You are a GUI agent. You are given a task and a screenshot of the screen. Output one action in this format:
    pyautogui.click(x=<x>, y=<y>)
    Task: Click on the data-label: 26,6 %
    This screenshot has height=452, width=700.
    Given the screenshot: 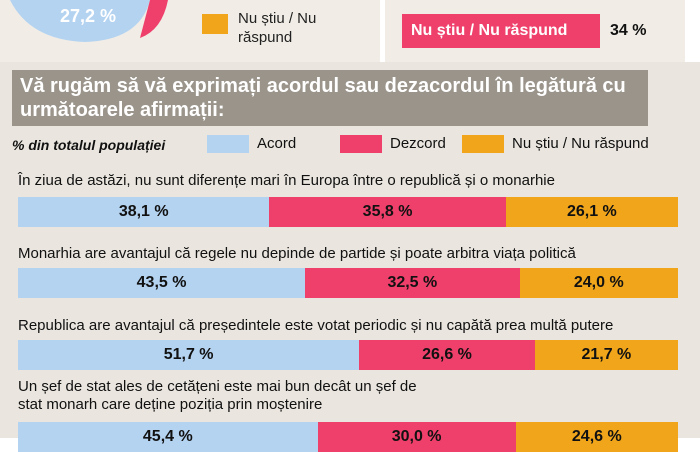 What is the action you would take?
    pyautogui.click(x=447, y=354)
    